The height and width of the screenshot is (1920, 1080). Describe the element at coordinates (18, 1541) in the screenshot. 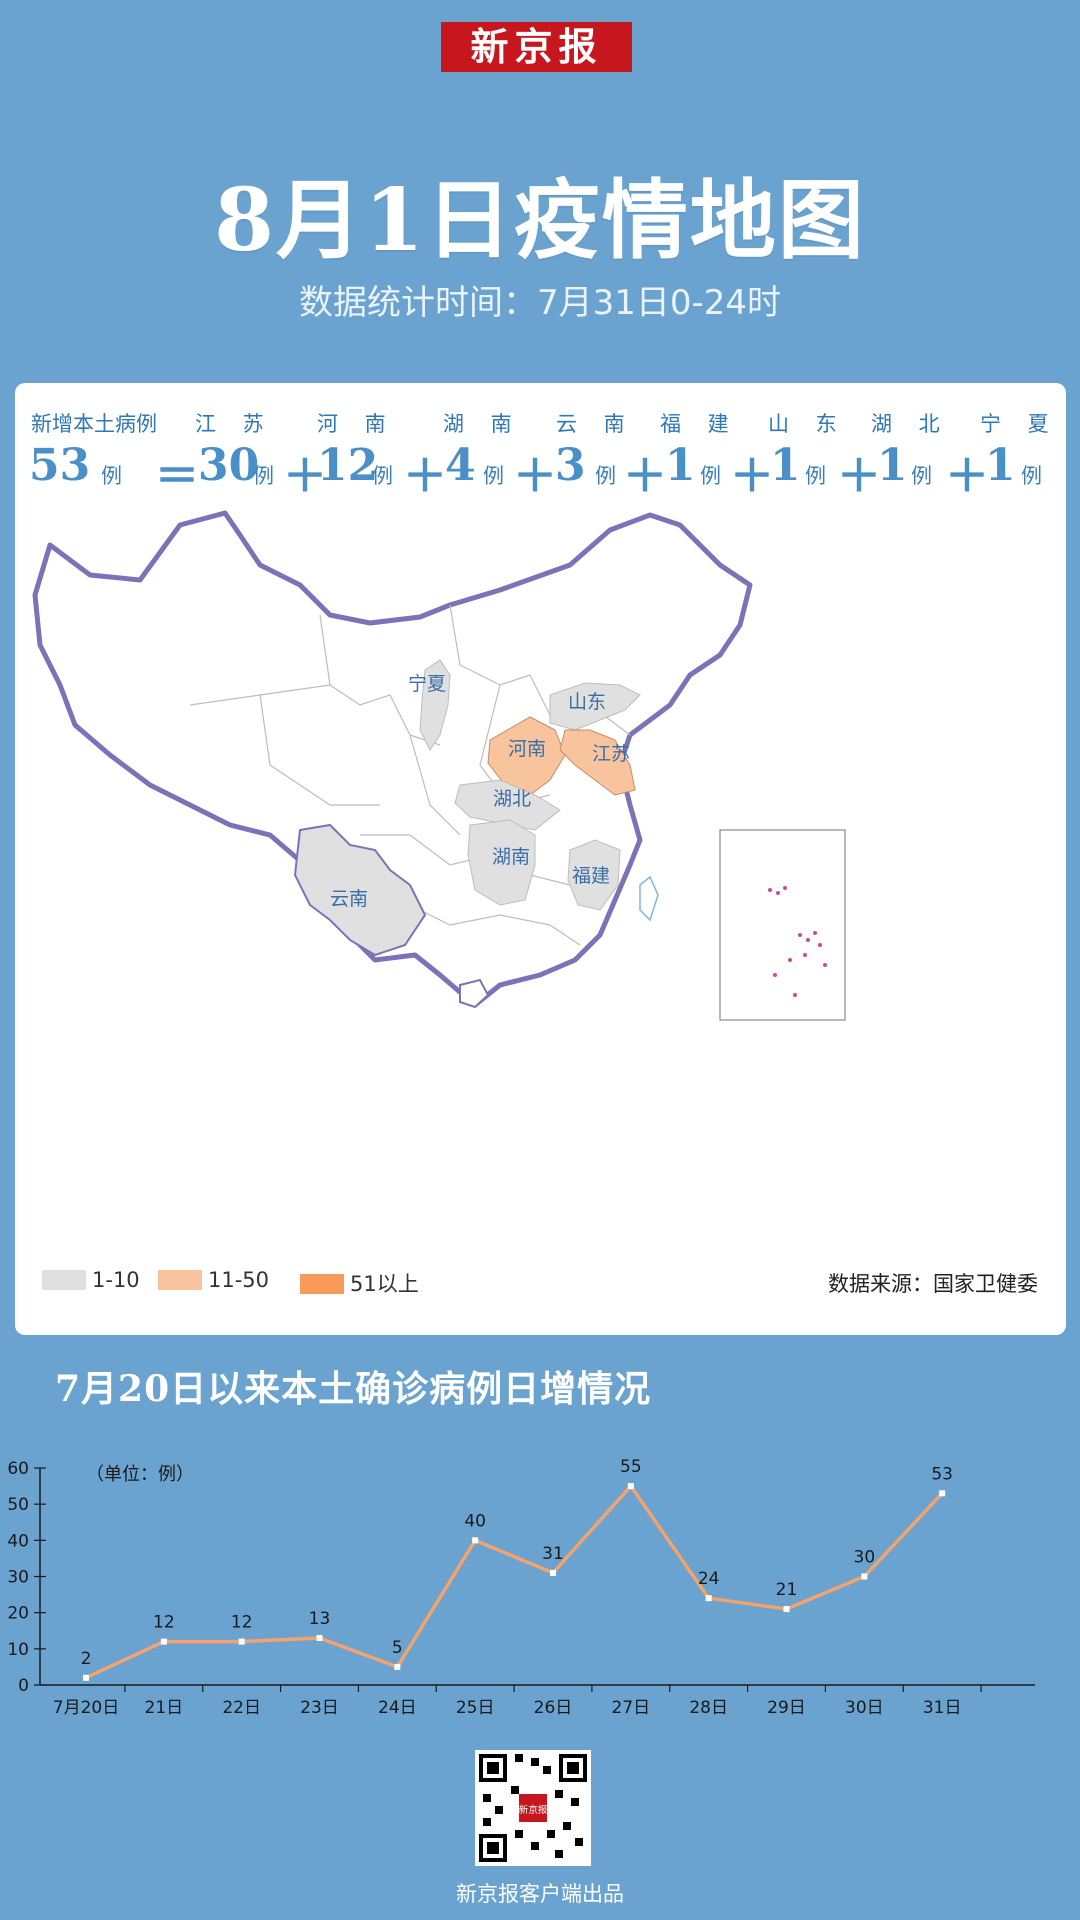

I see `y-tick-label: 40` at that location.